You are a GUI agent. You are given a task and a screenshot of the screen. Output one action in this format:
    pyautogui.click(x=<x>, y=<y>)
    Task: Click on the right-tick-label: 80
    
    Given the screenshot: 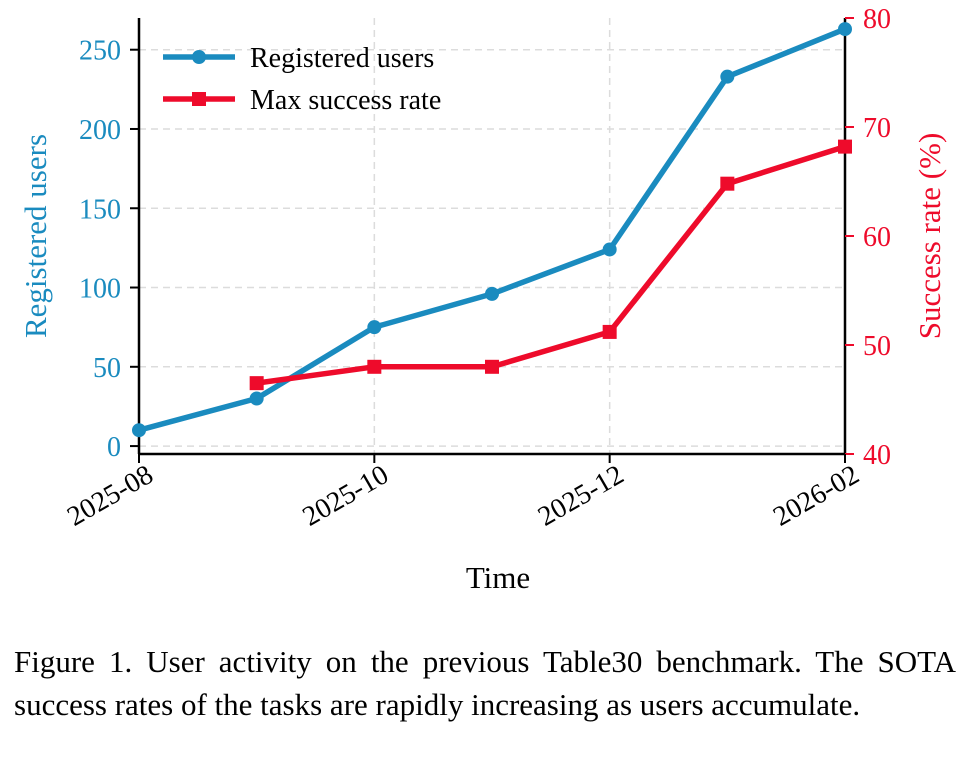 What is the action you would take?
    pyautogui.click(x=877, y=19)
    